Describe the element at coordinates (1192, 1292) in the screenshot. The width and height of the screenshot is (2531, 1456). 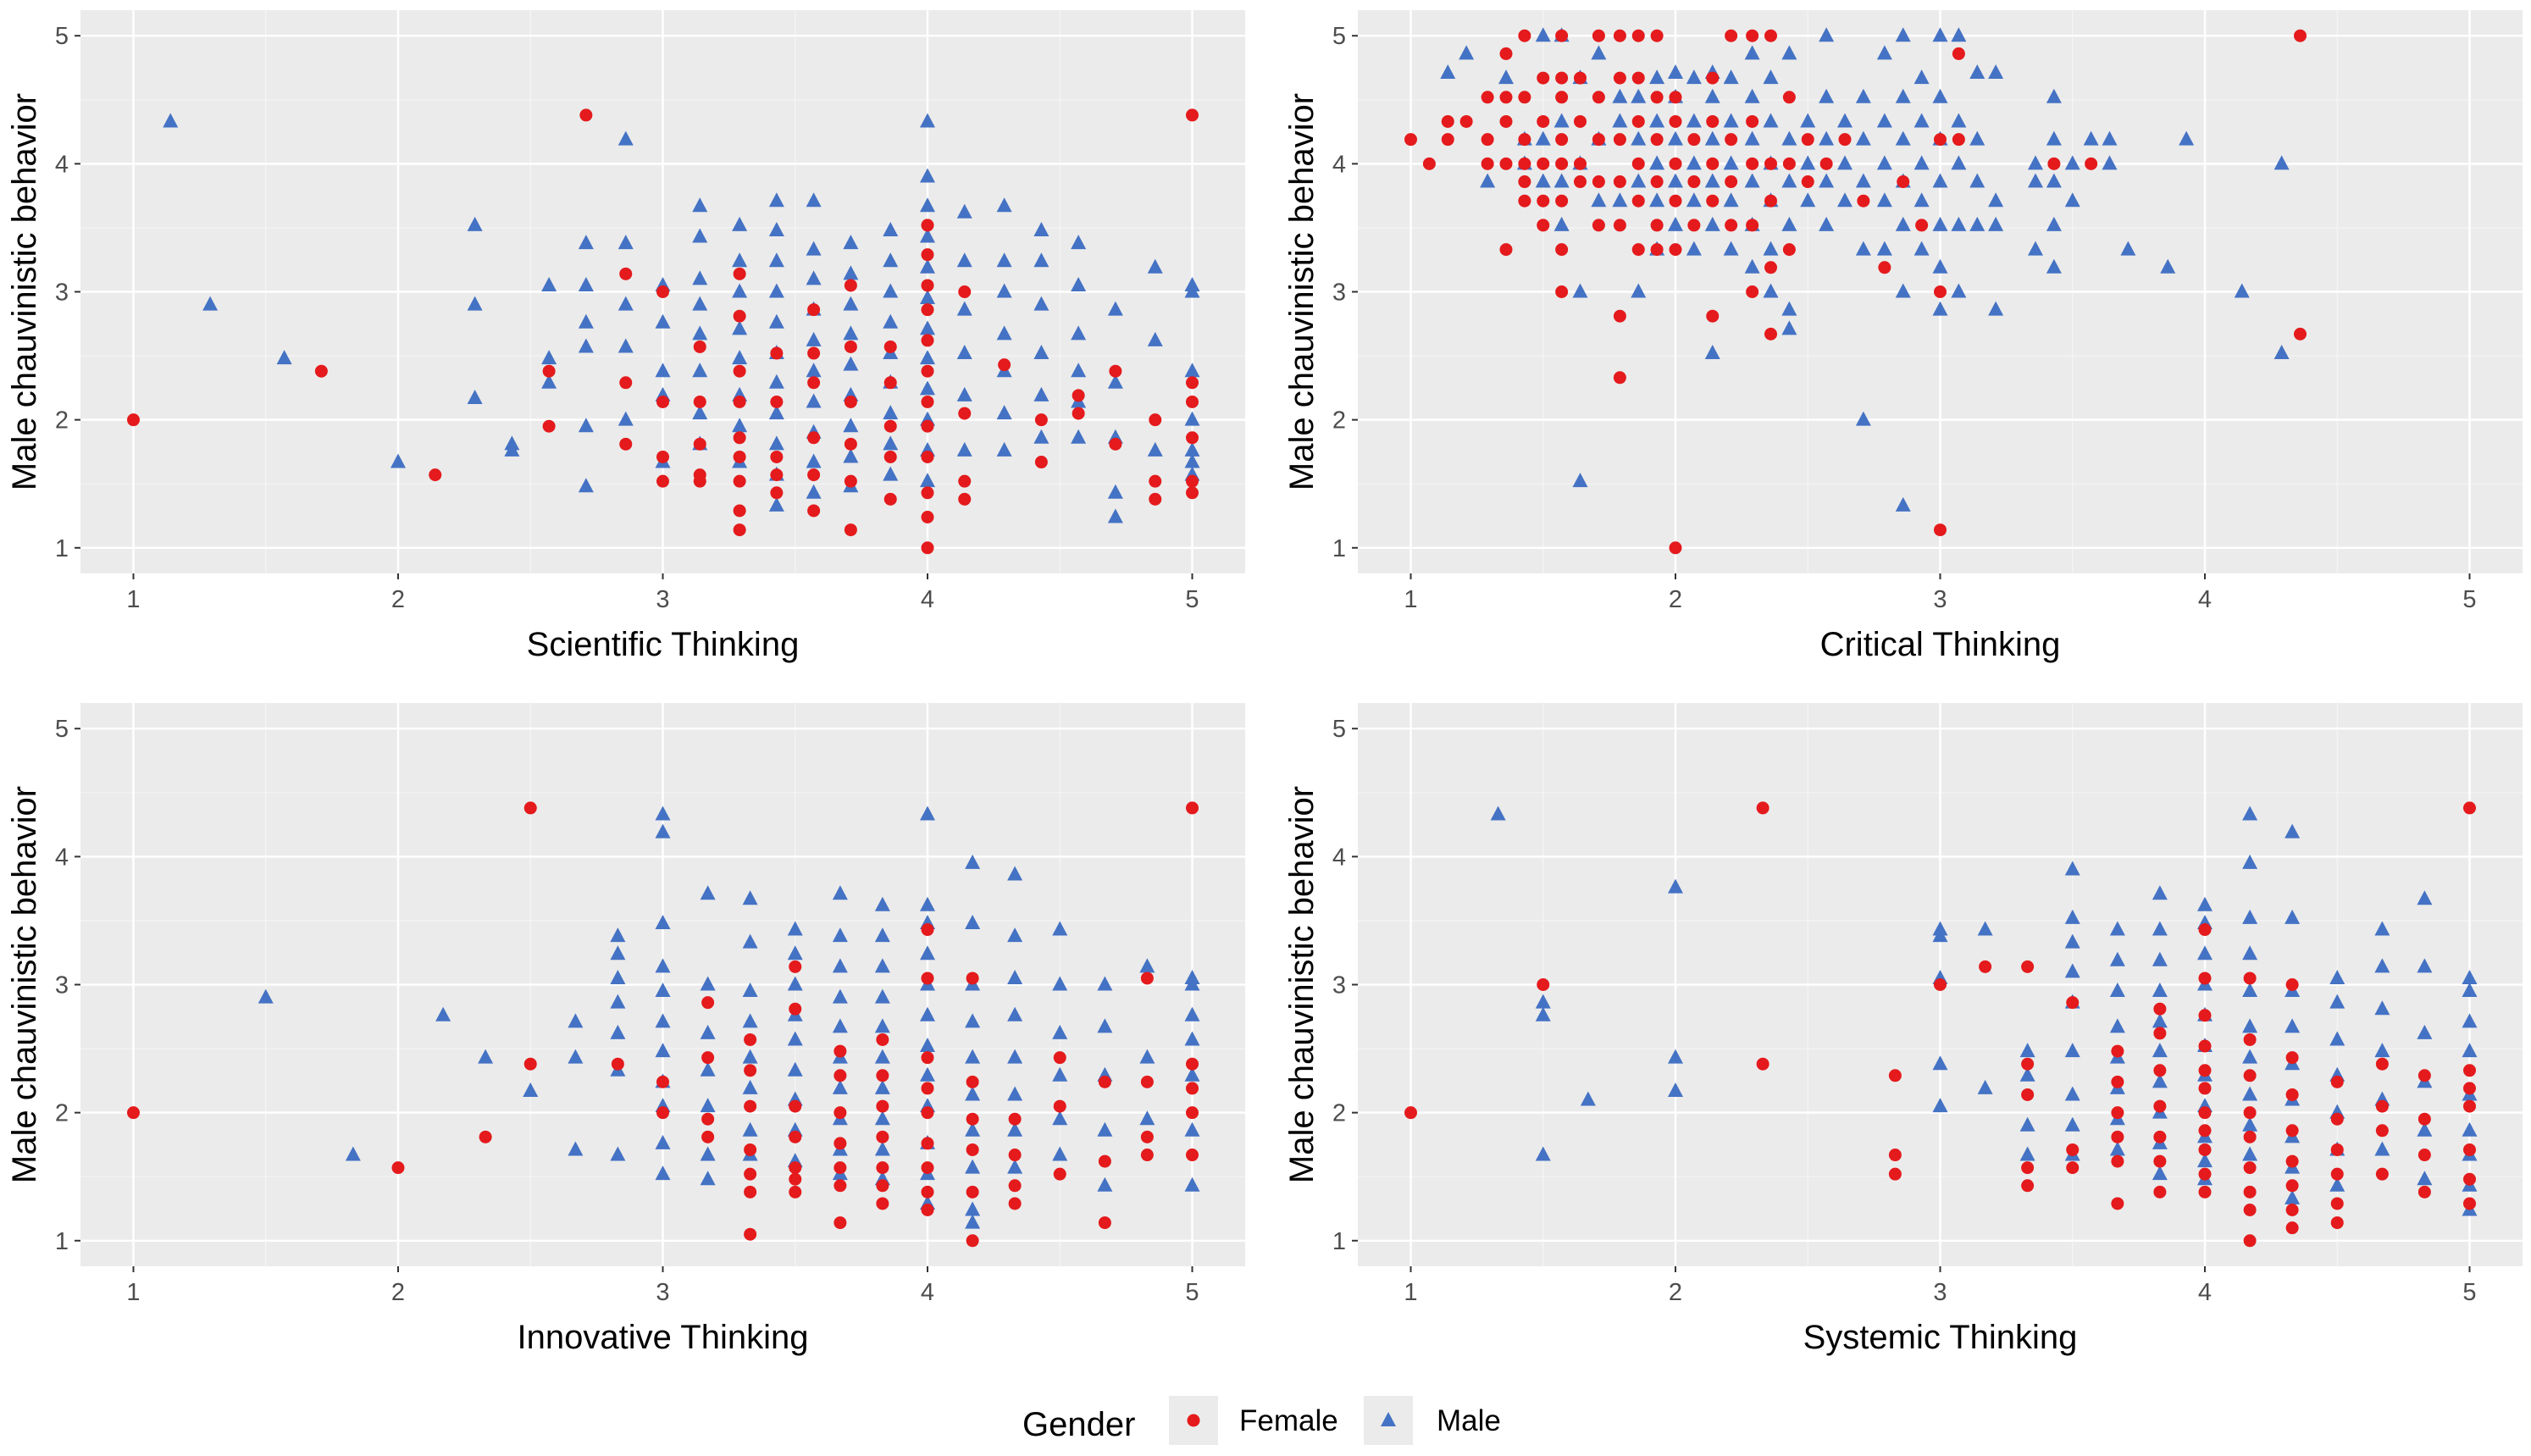
I see `x-tick-label: 5` at that location.